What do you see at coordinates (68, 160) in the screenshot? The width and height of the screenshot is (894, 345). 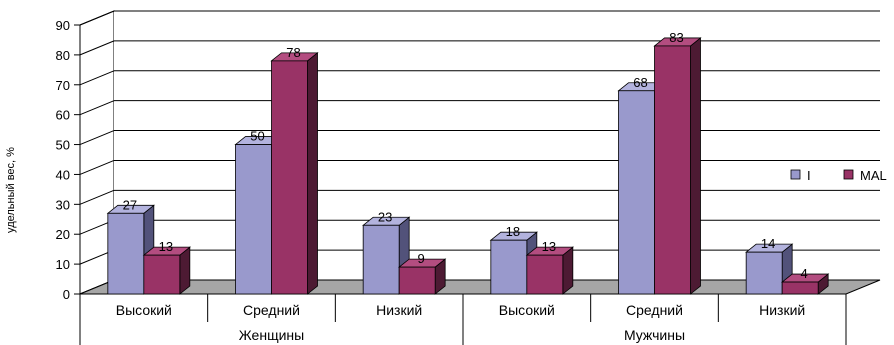 I see `y-axis: 0 10 20 30 40 50 60 70 80 90` at bounding box center [68, 160].